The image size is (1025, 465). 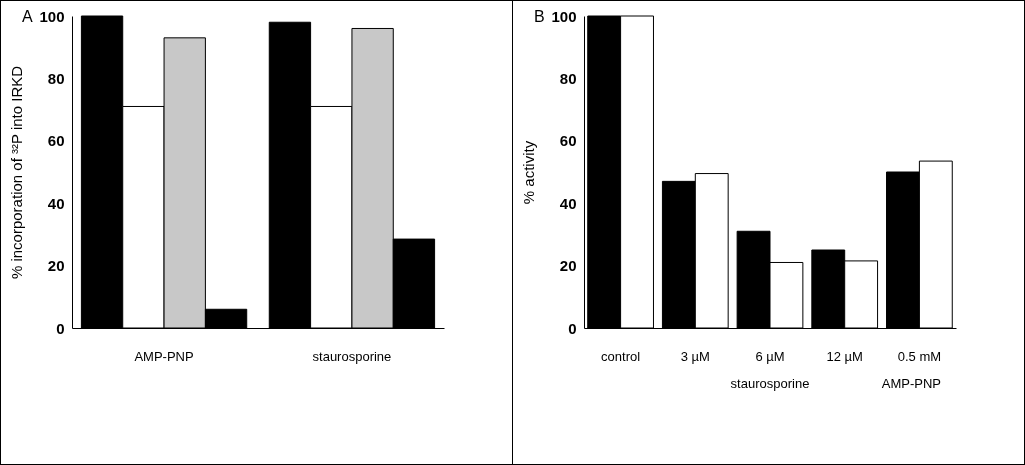 What do you see at coordinates (695, 356) in the screenshot?
I see `x-tick-label: 3 µM` at bounding box center [695, 356].